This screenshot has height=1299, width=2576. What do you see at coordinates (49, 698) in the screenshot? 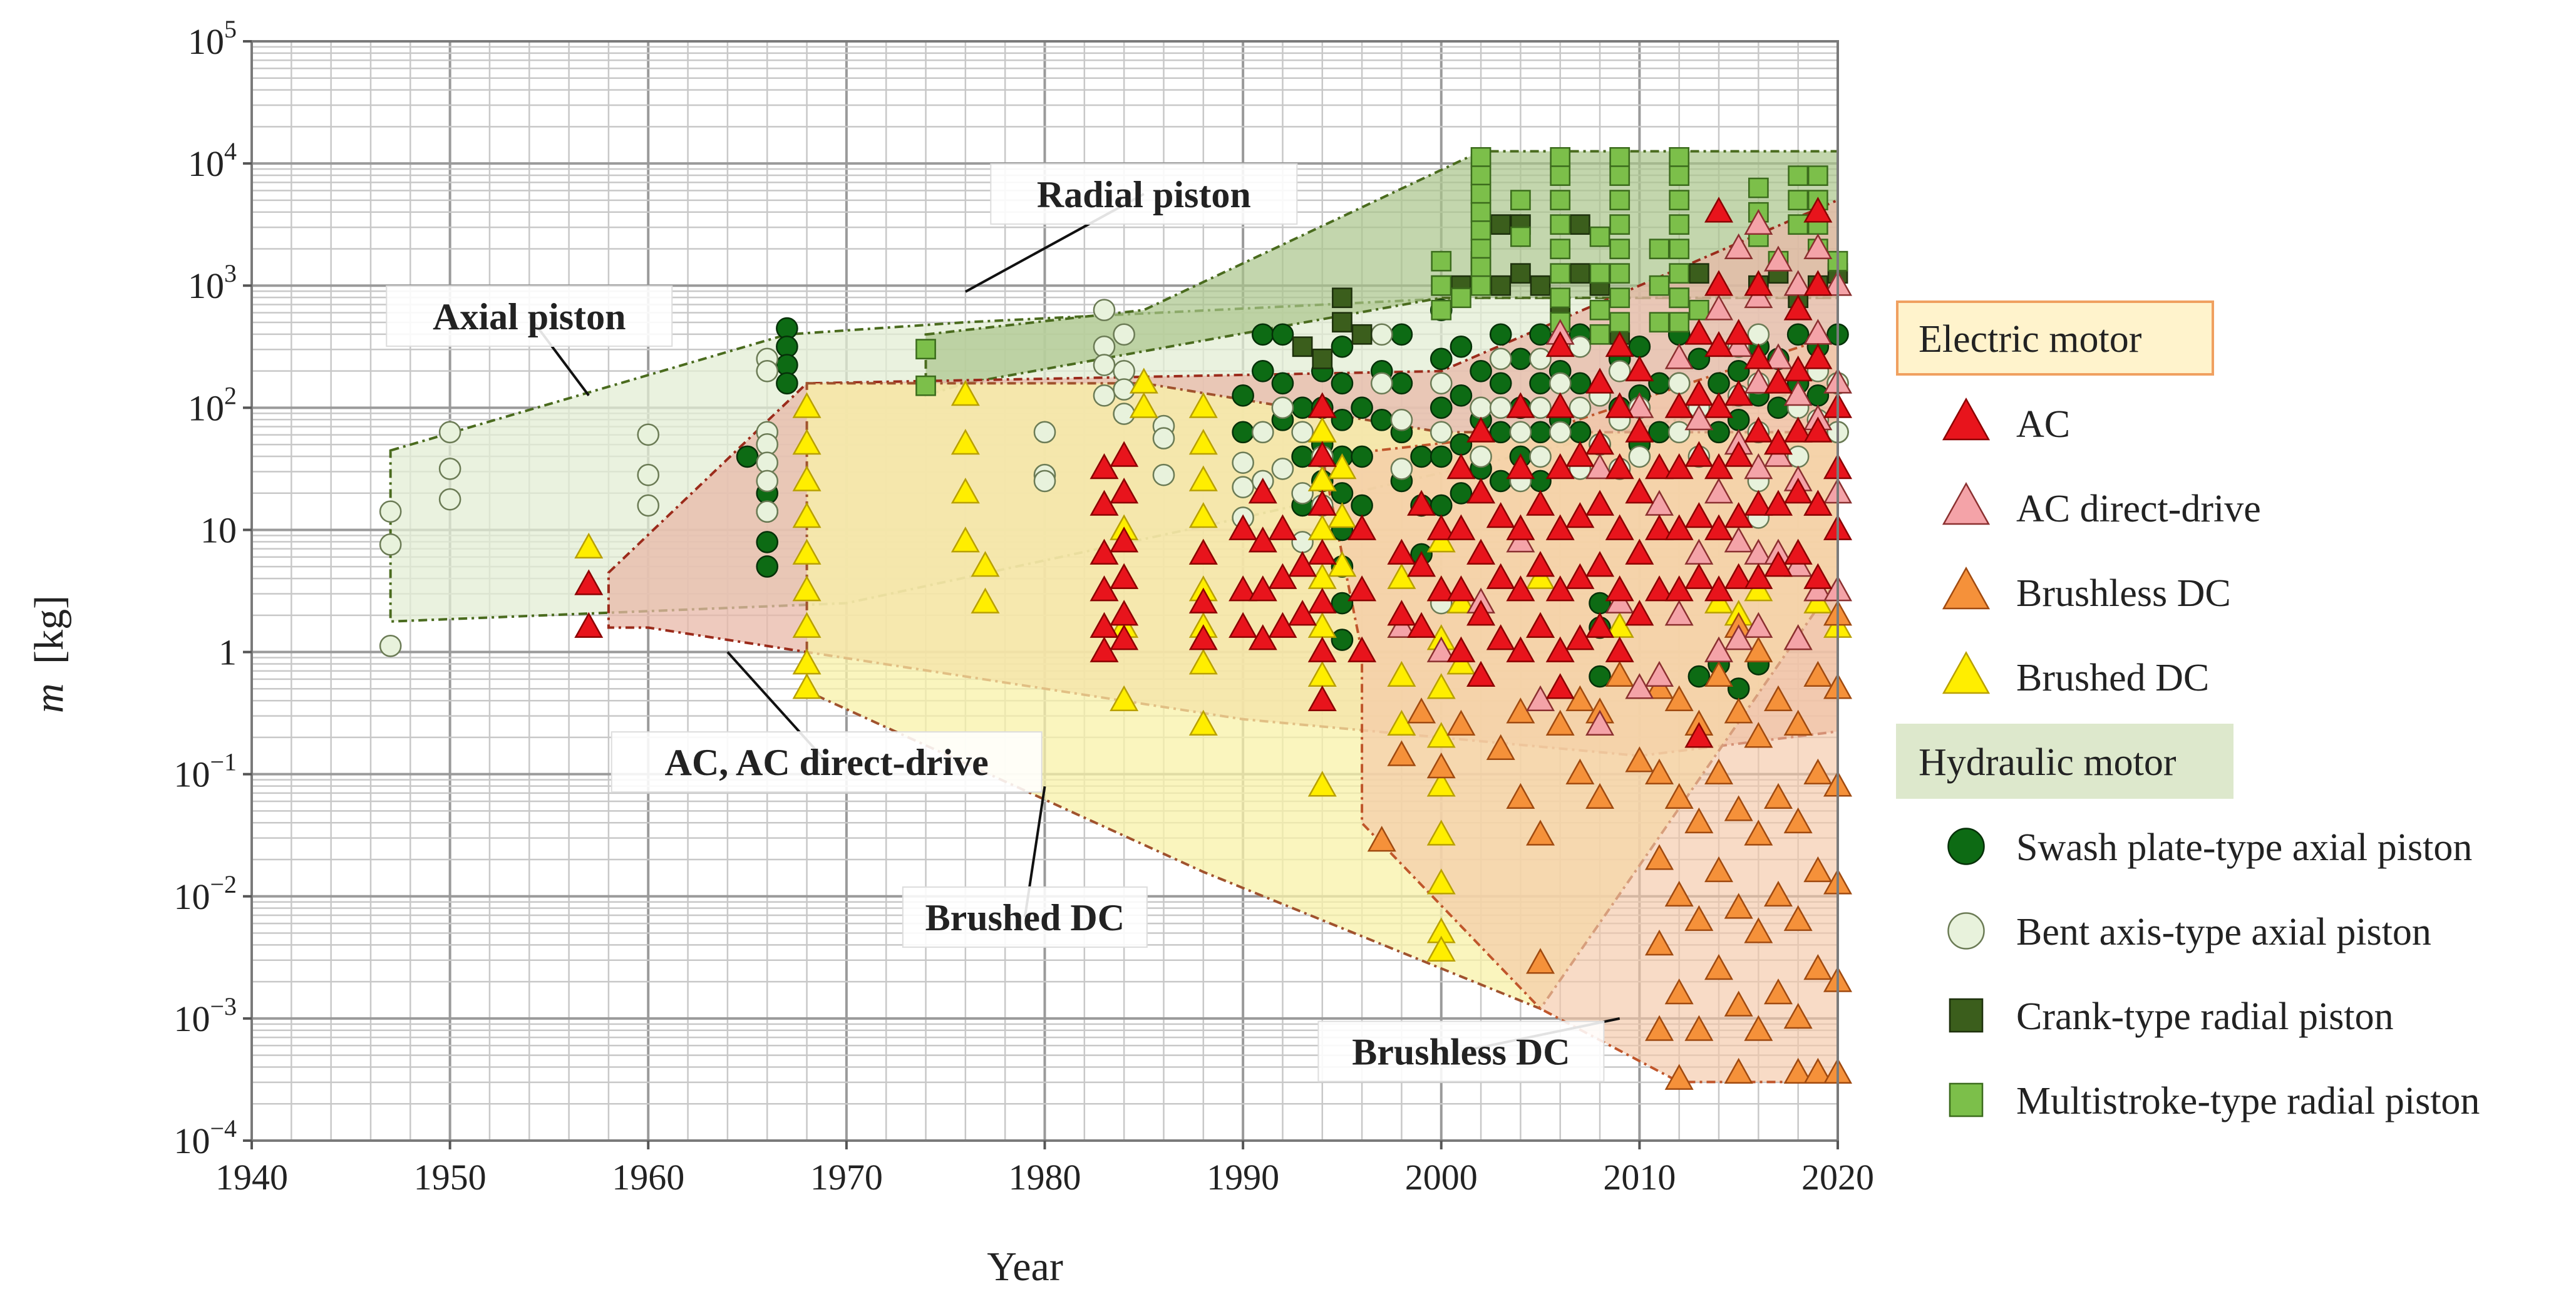
I see `y-axis-label-symbol: m` at bounding box center [49, 698].